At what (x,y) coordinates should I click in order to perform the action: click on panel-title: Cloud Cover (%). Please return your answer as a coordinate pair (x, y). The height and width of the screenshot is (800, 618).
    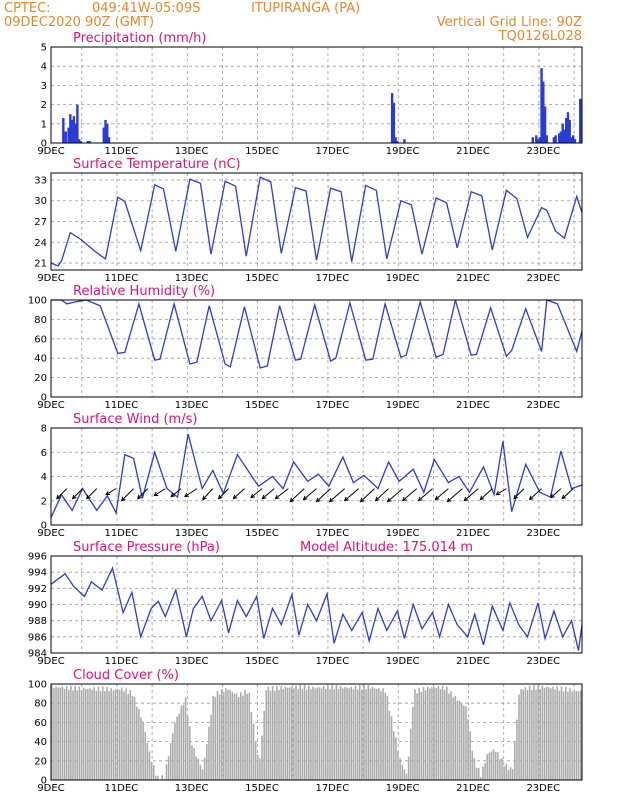
    Looking at the image, I should click on (126, 675).